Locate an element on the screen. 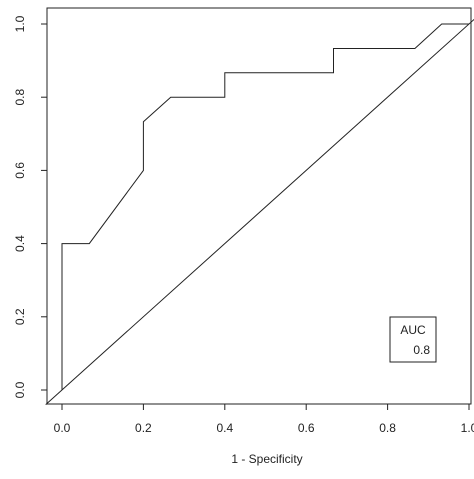 The height and width of the screenshot is (479, 474). y-tick-label-1: 0.2 is located at coordinates (20, 316).